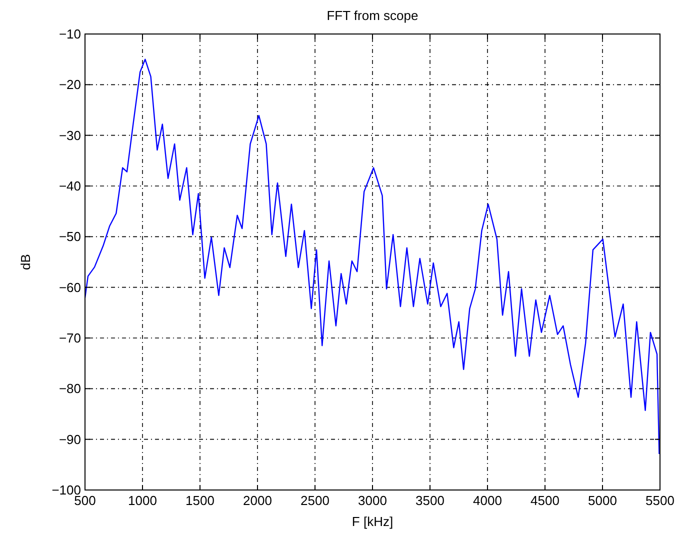  I want to click on y-tick-label: −100, so click(66, 490).